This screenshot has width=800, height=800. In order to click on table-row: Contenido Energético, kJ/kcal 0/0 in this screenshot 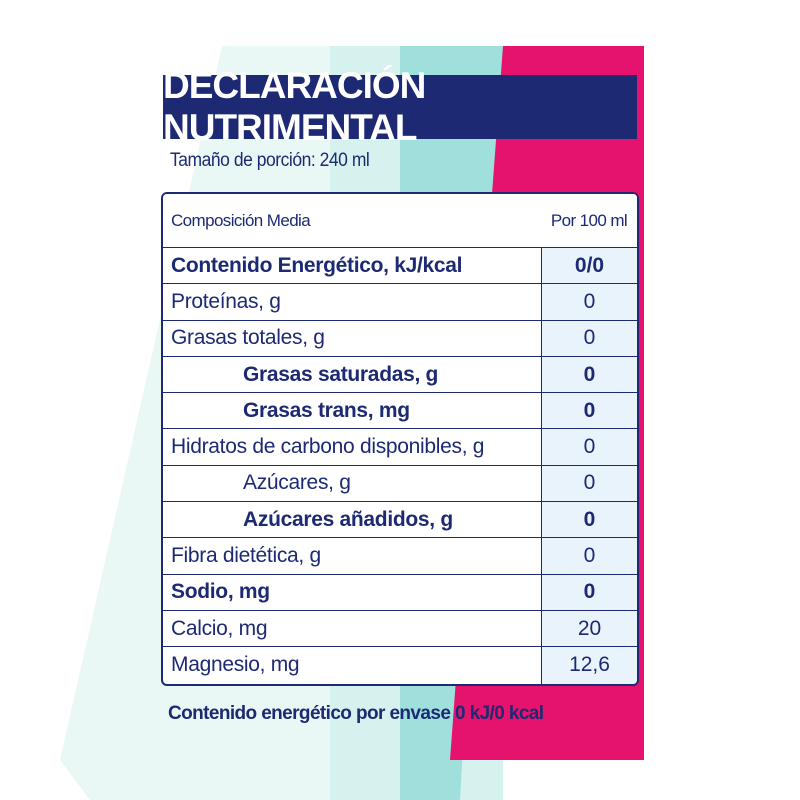, I will do `click(400, 266)`.